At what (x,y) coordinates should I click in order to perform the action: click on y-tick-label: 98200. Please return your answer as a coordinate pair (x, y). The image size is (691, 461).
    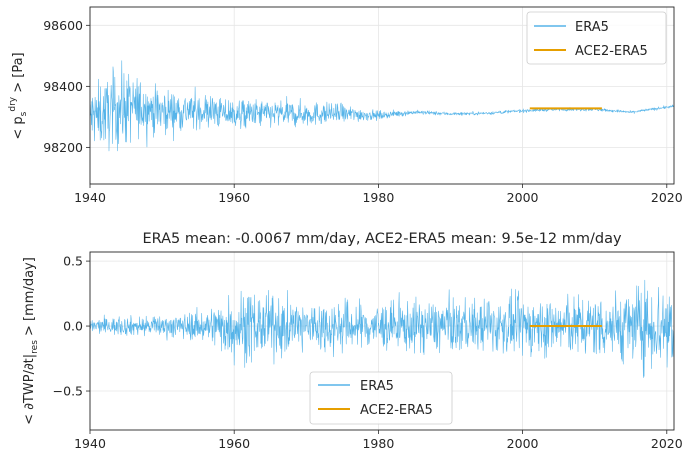
    Looking at the image, I should click on (63, 147).